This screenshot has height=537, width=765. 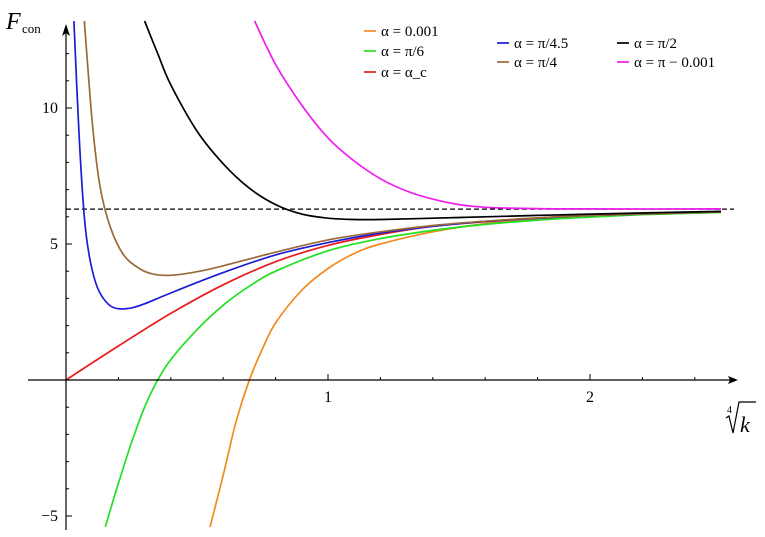 What do you see at coordinates (66, 30) in the screenshot?
I see `y-axis-arrow` at bounding box center [66, 30].